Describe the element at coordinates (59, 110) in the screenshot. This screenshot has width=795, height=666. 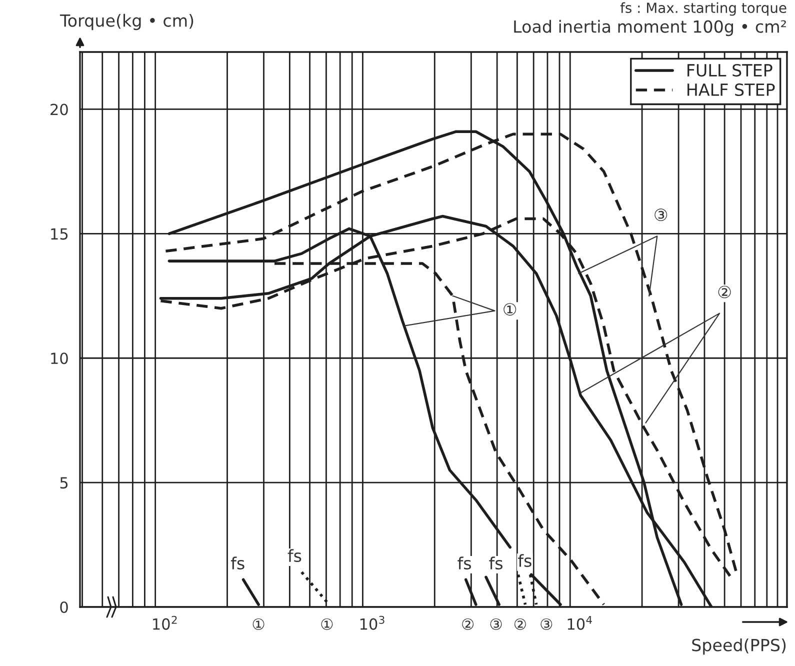
I see `y-tick-label: 20` at that location.